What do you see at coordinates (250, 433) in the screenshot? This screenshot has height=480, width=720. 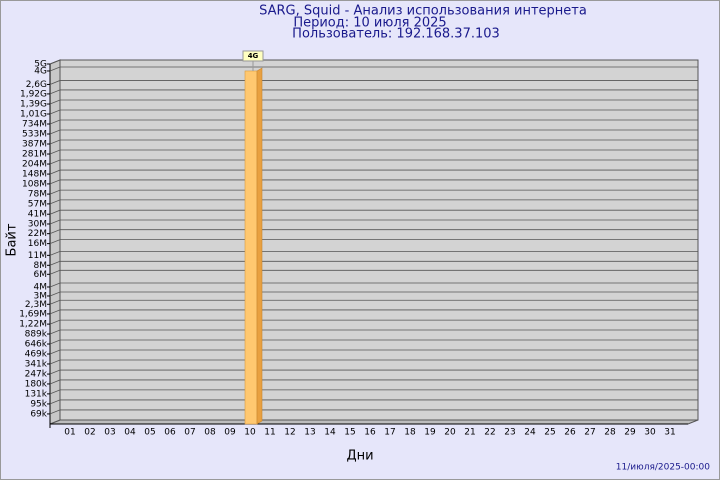 I see `x-tick-label: 10` at bounding box center [250, 433].